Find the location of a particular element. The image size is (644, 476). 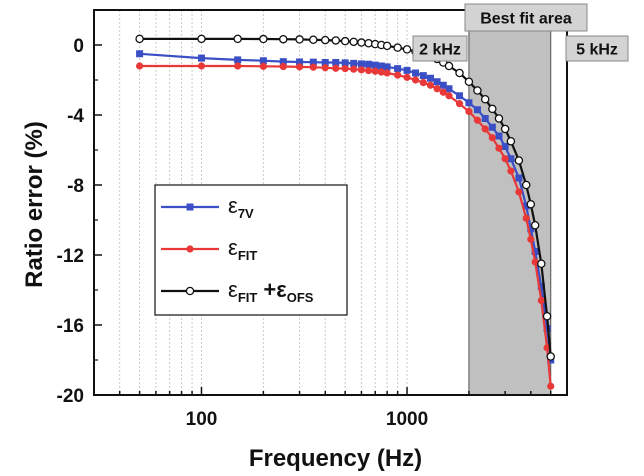

y-tick-label: -16 is located at coordinates (70, 326).